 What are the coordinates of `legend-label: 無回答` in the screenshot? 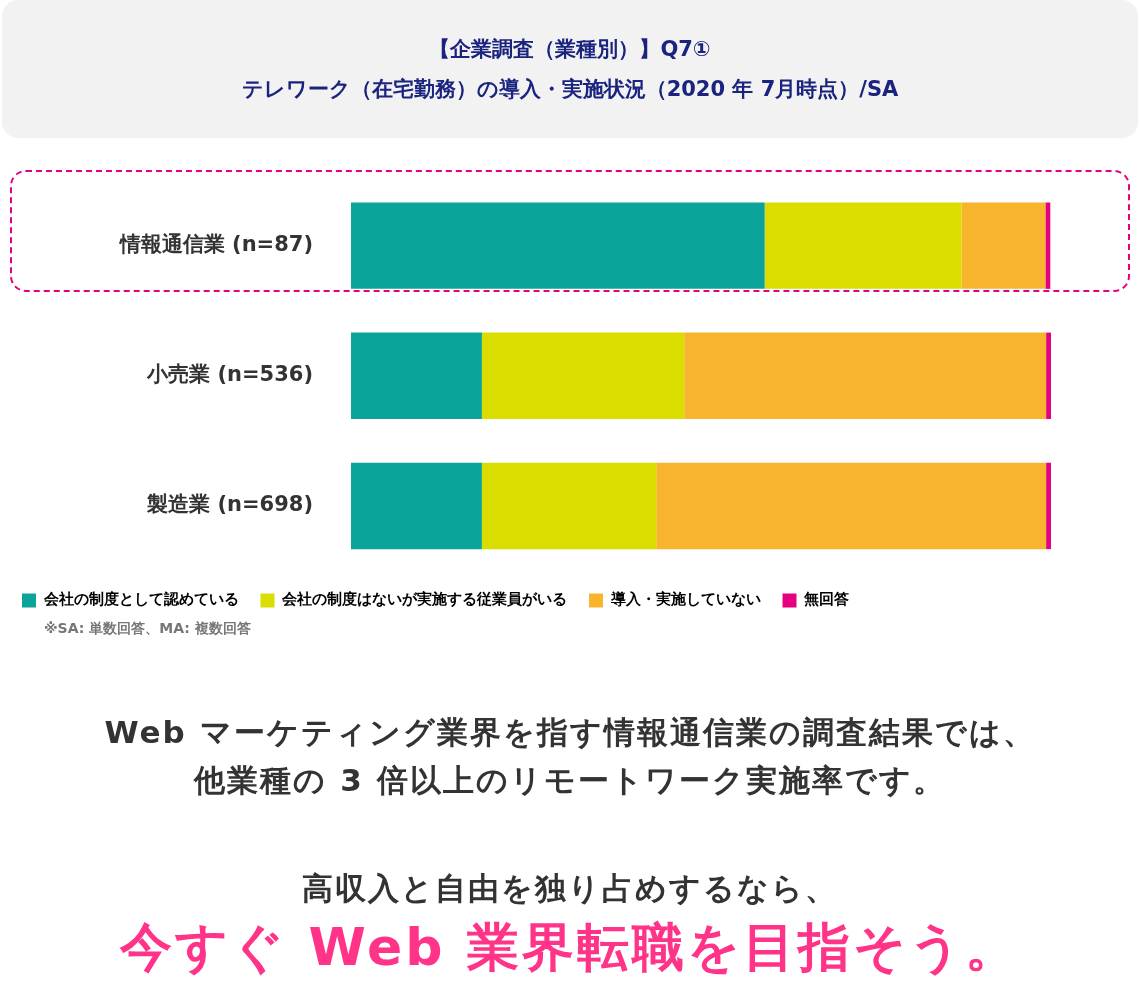 It's located at (826, 599).